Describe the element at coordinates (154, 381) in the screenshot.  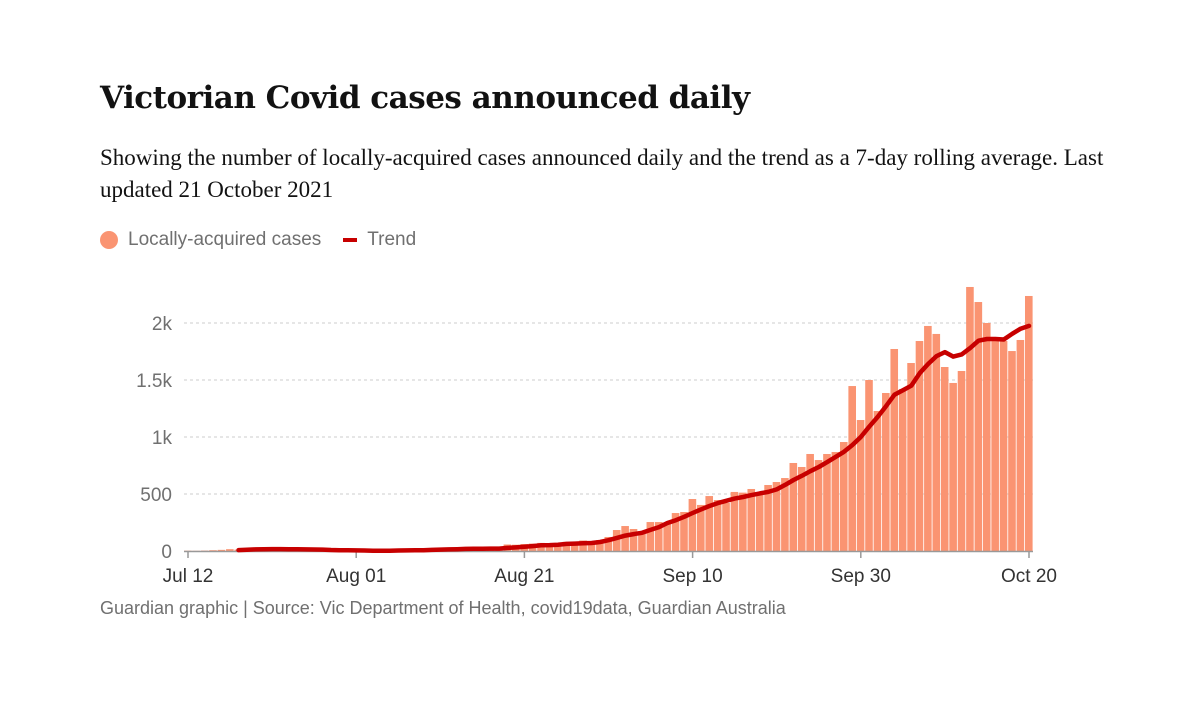
I see `y-tick-label: 1.5k` at that location.